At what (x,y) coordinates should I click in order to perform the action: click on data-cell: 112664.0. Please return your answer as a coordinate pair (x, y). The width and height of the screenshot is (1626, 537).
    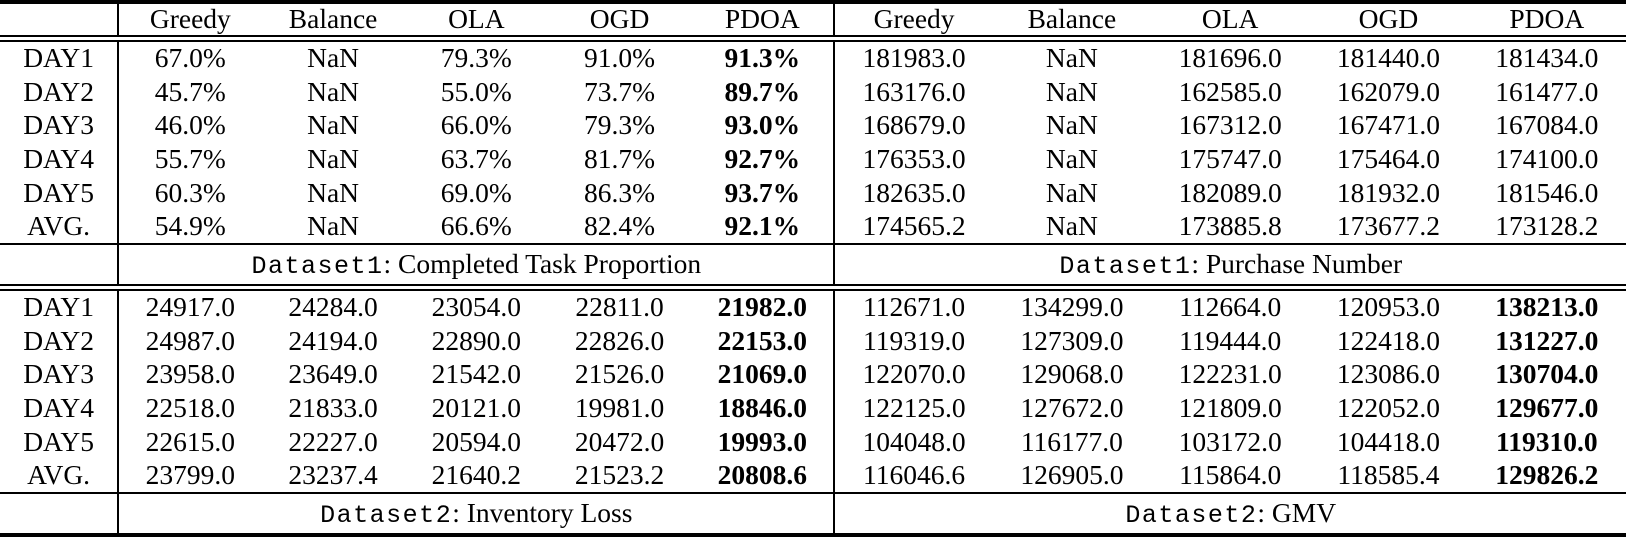
    Looking at the image, I should click on (1230, 307).